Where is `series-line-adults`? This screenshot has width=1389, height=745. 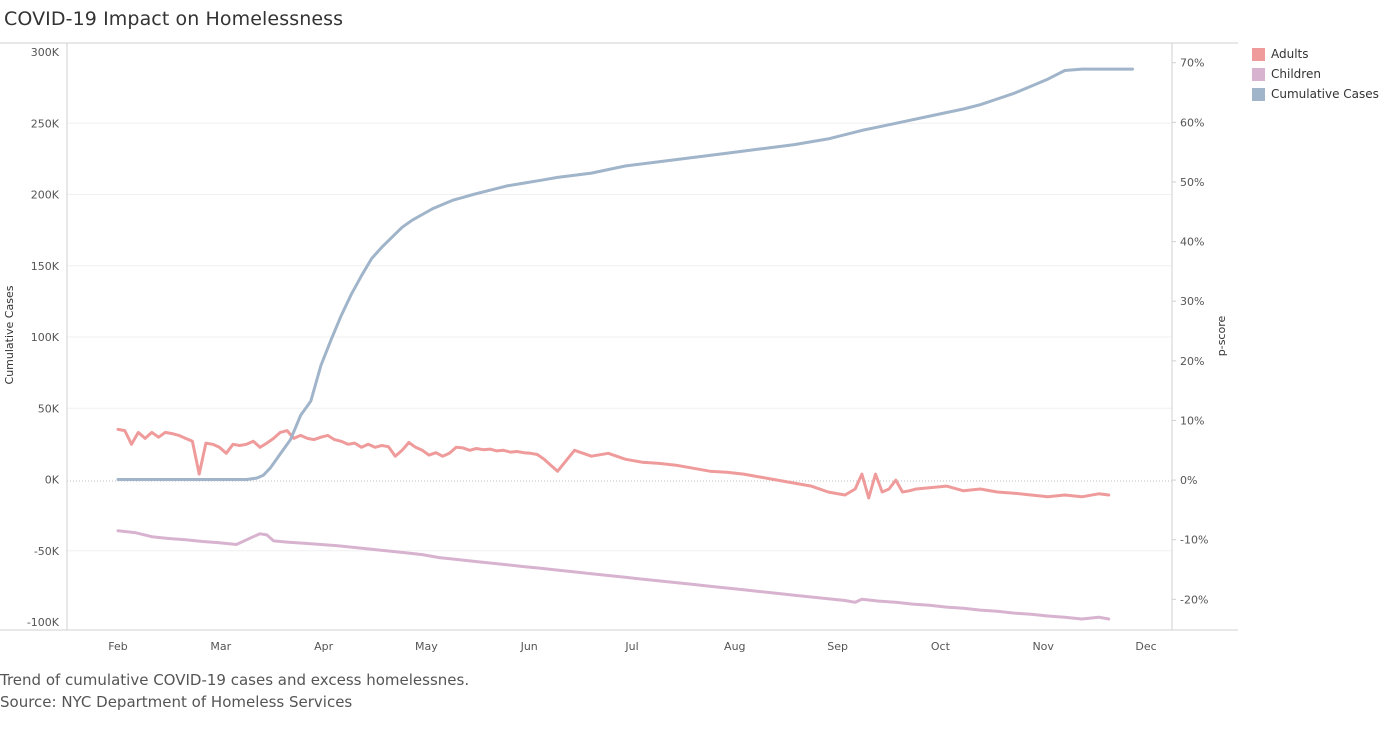
series-line-adults is located at coordinates (613, 463).